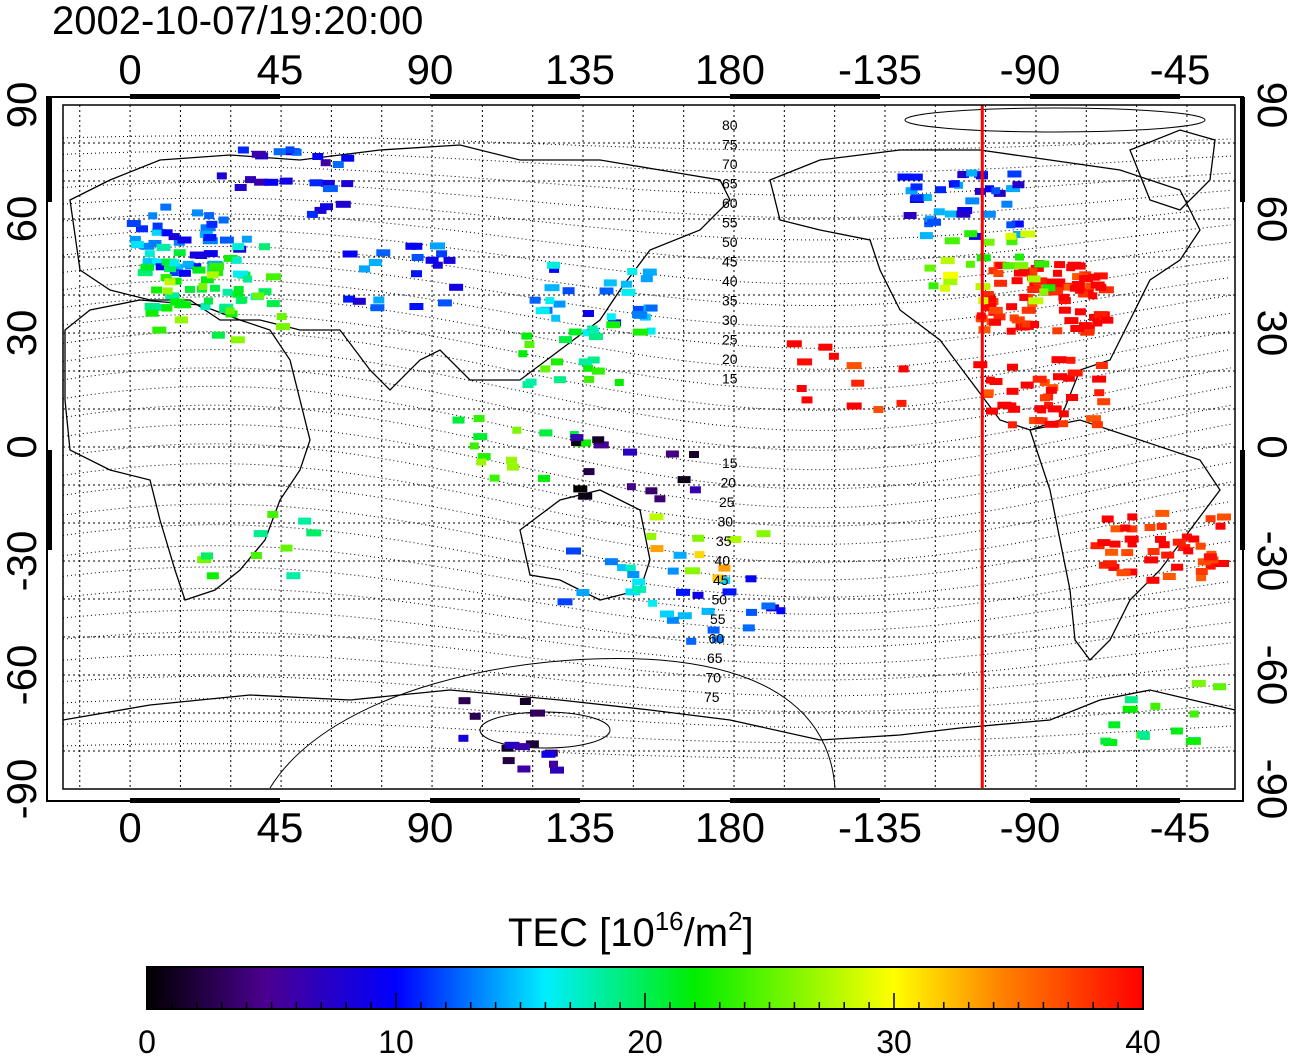  What do you see at coordinates (985, 290) in the screenshot?
I see `coastline` at bounding box center [985, 290].